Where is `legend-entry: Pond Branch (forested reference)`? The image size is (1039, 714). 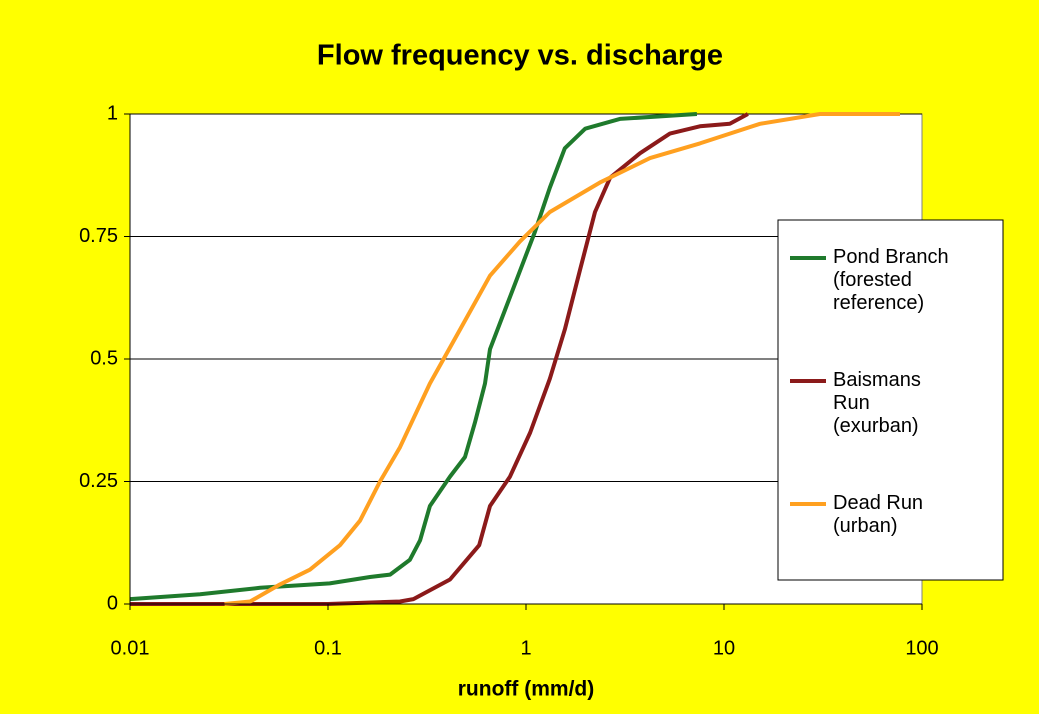
legend-entry: Pond Branch (forested reference) is located at coordinates (891, 280).